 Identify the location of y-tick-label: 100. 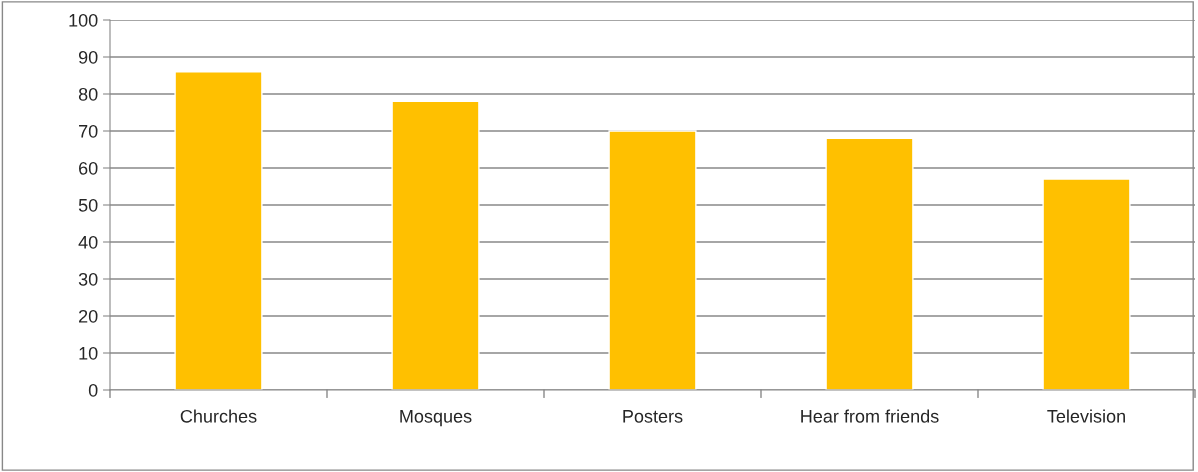
(83, 20).